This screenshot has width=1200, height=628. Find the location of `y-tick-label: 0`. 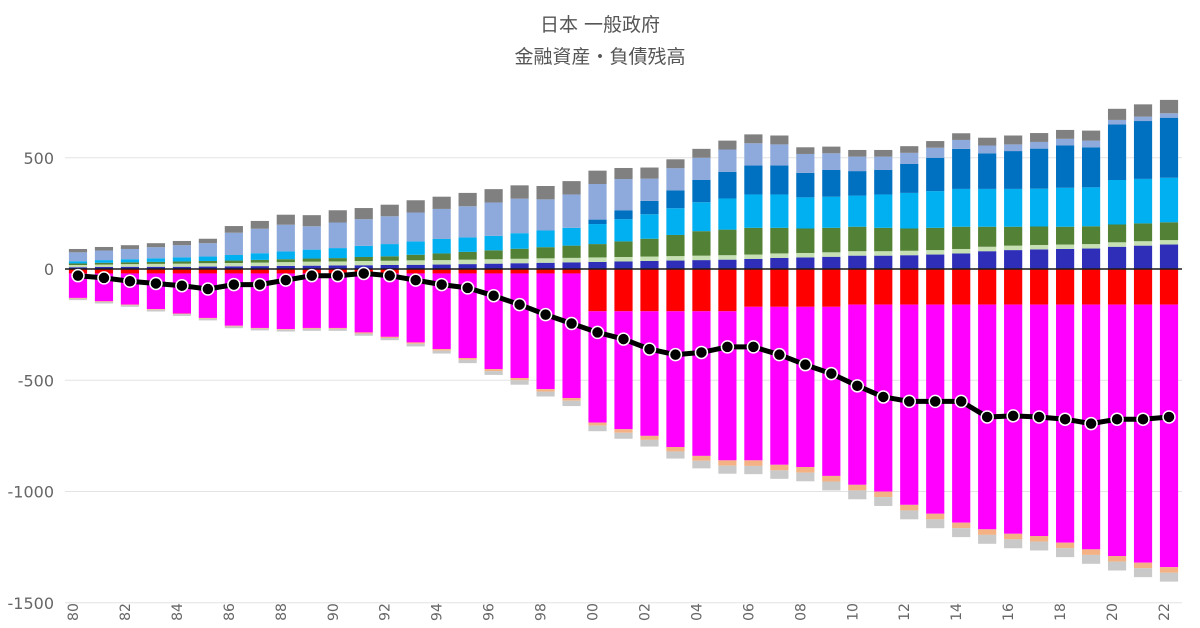

y-tick-label: 0 is located at coordinates (49, 269).